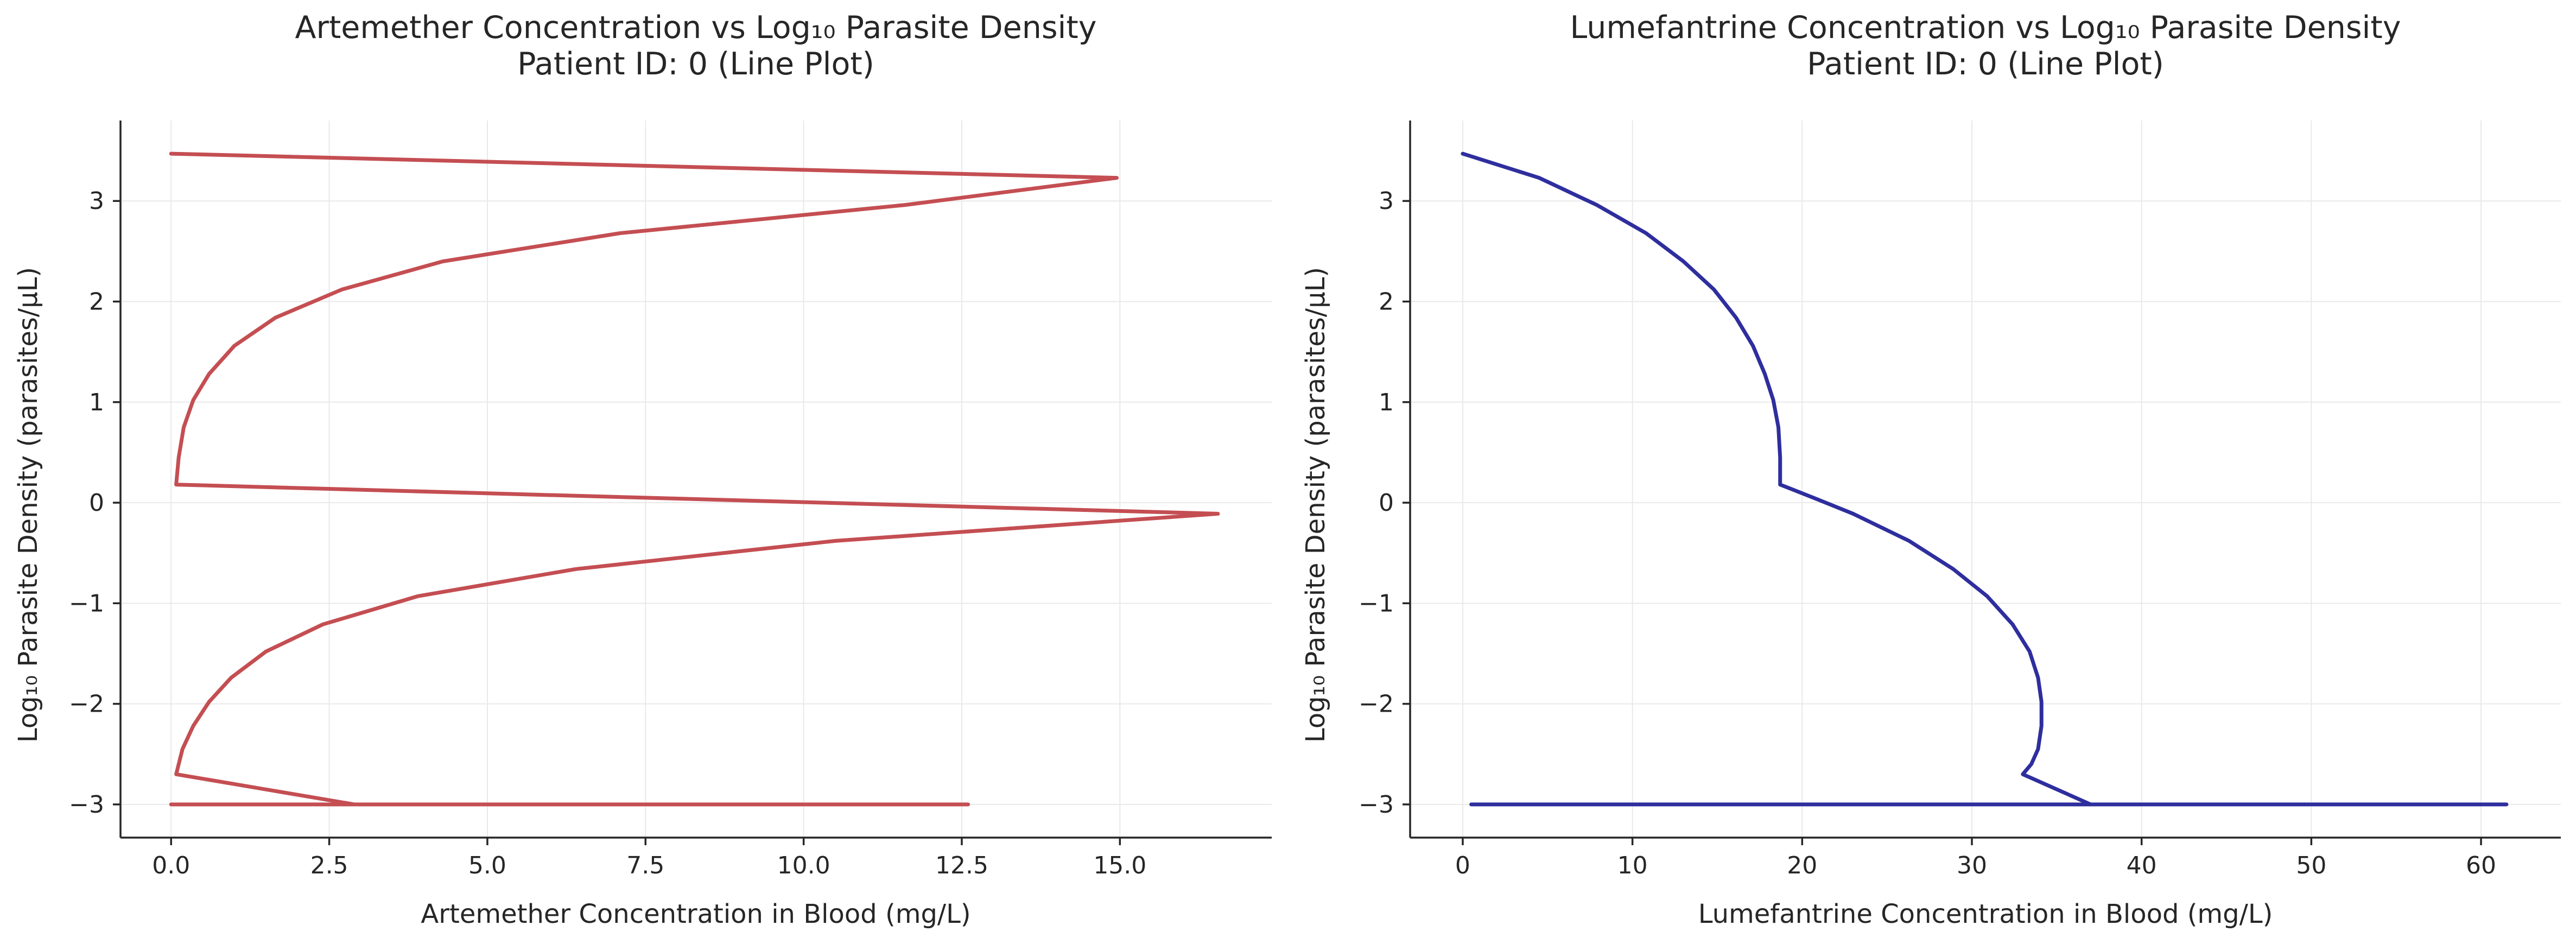 The image size is (2576, 944). Describe the element at coordinates (329, 865) in the screenshot. I see `x-tick-label: 2.5` at that location.